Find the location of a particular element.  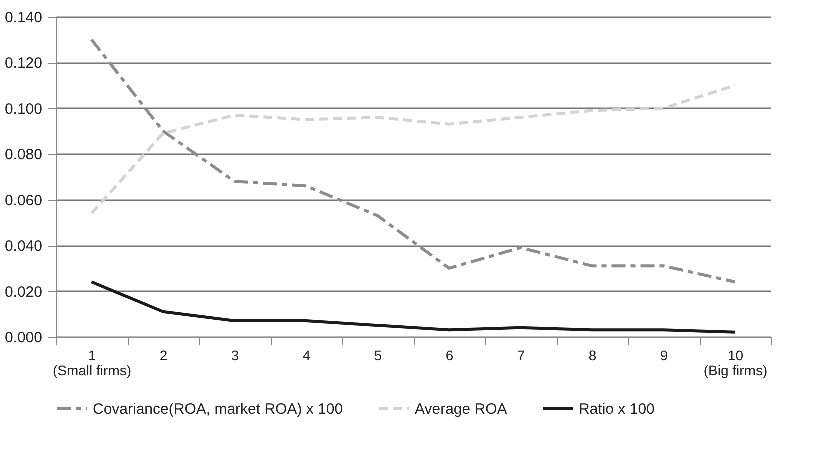

x-tick-label: 6 is located at coordinates (450, 356).